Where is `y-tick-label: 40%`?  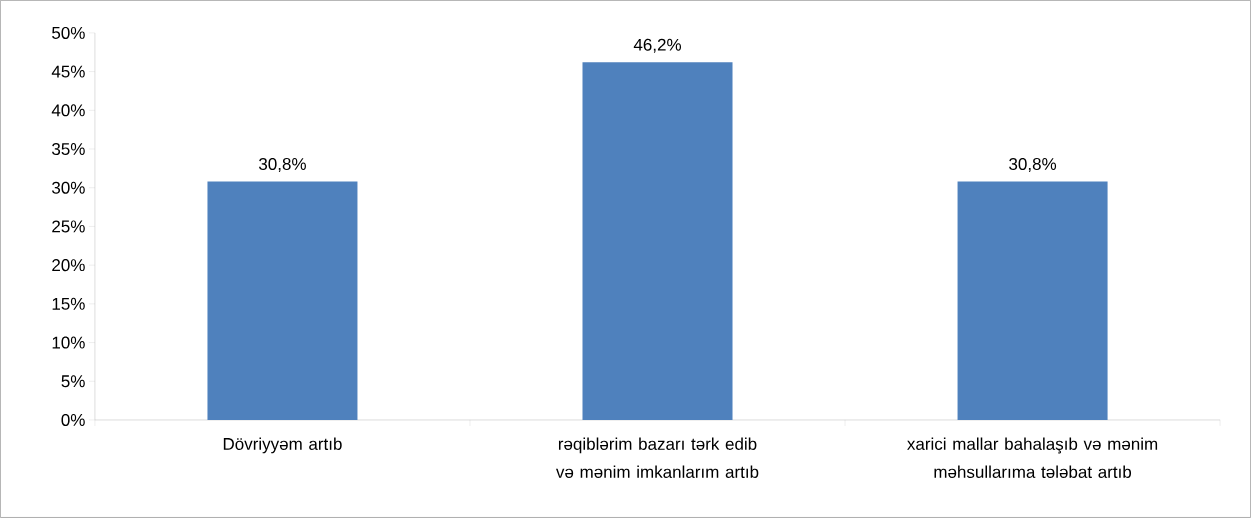
y-tick-label: 40% is located at coordinates (68, 110).